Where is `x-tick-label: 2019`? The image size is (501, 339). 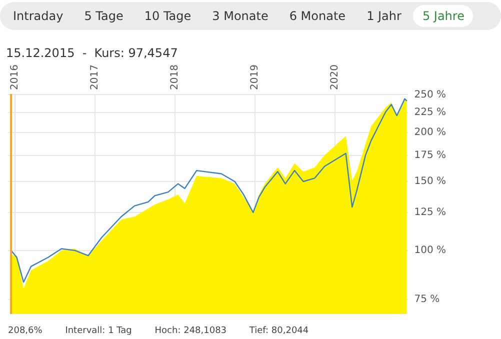
x-tick-label: 2019 is located at coordinates (254, 77).